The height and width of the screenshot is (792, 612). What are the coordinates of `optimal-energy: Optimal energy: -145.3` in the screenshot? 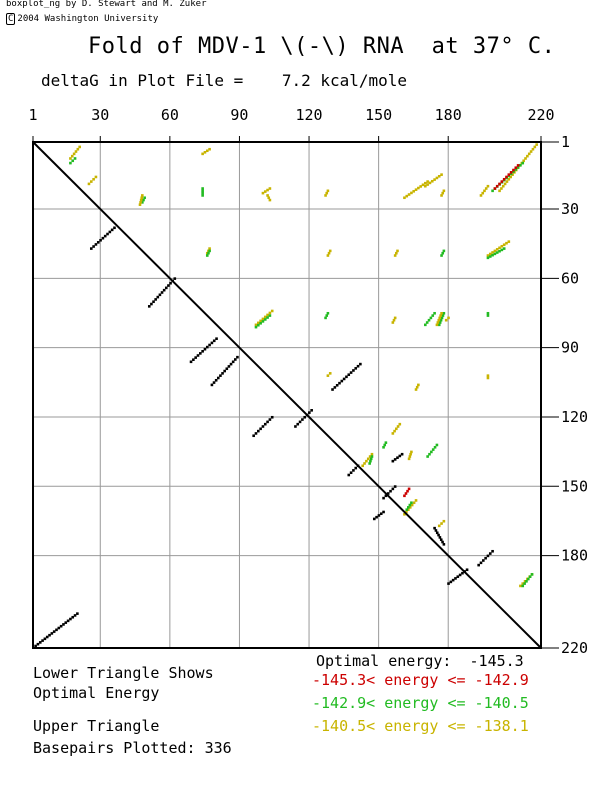 It's located at (420, 661).